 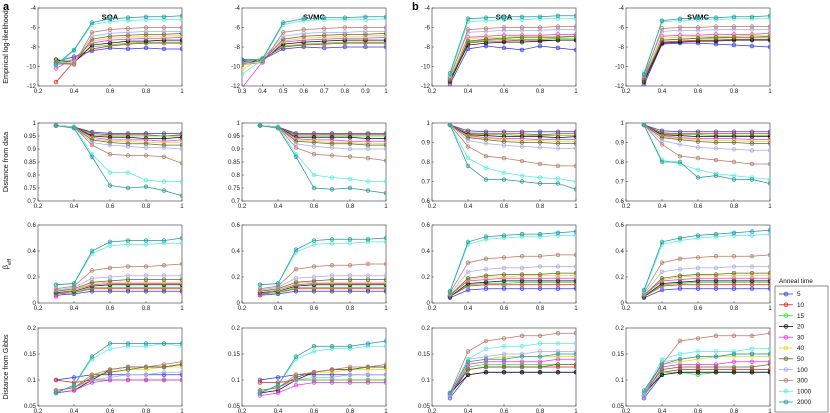 What do you see at coordinates (6, 7) in the screenshot?
I see `panel-label-a: a` at bounding box center [6, 7].